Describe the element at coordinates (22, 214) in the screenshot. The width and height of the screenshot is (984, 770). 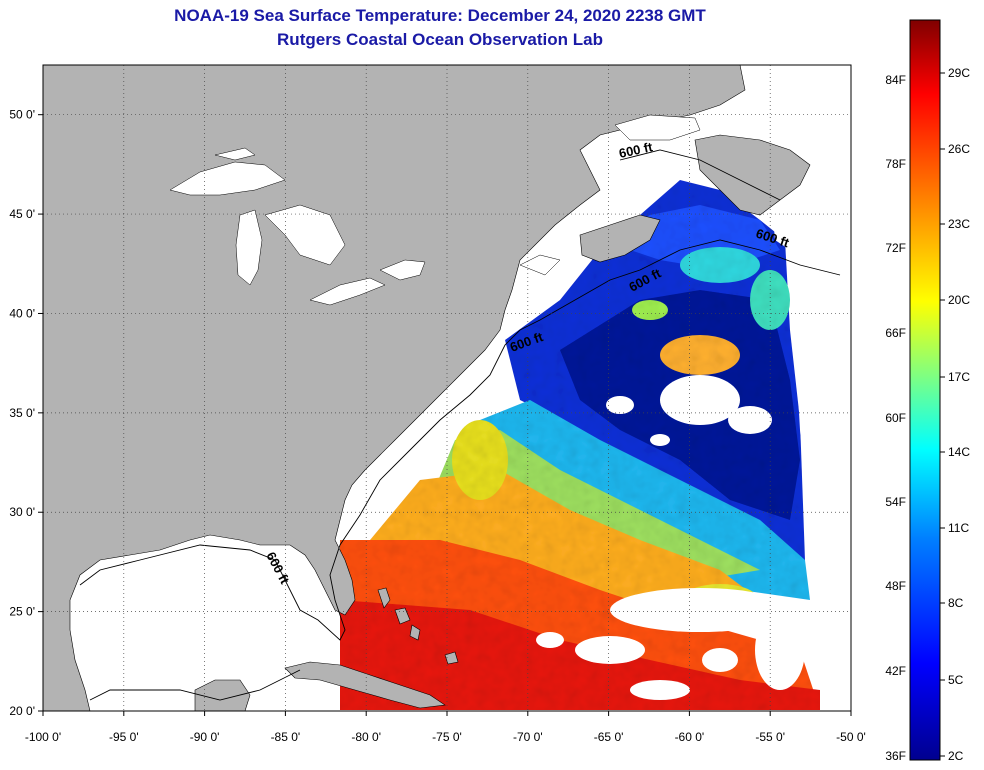
I see `lat-tick-label: 45 0'` at that location.